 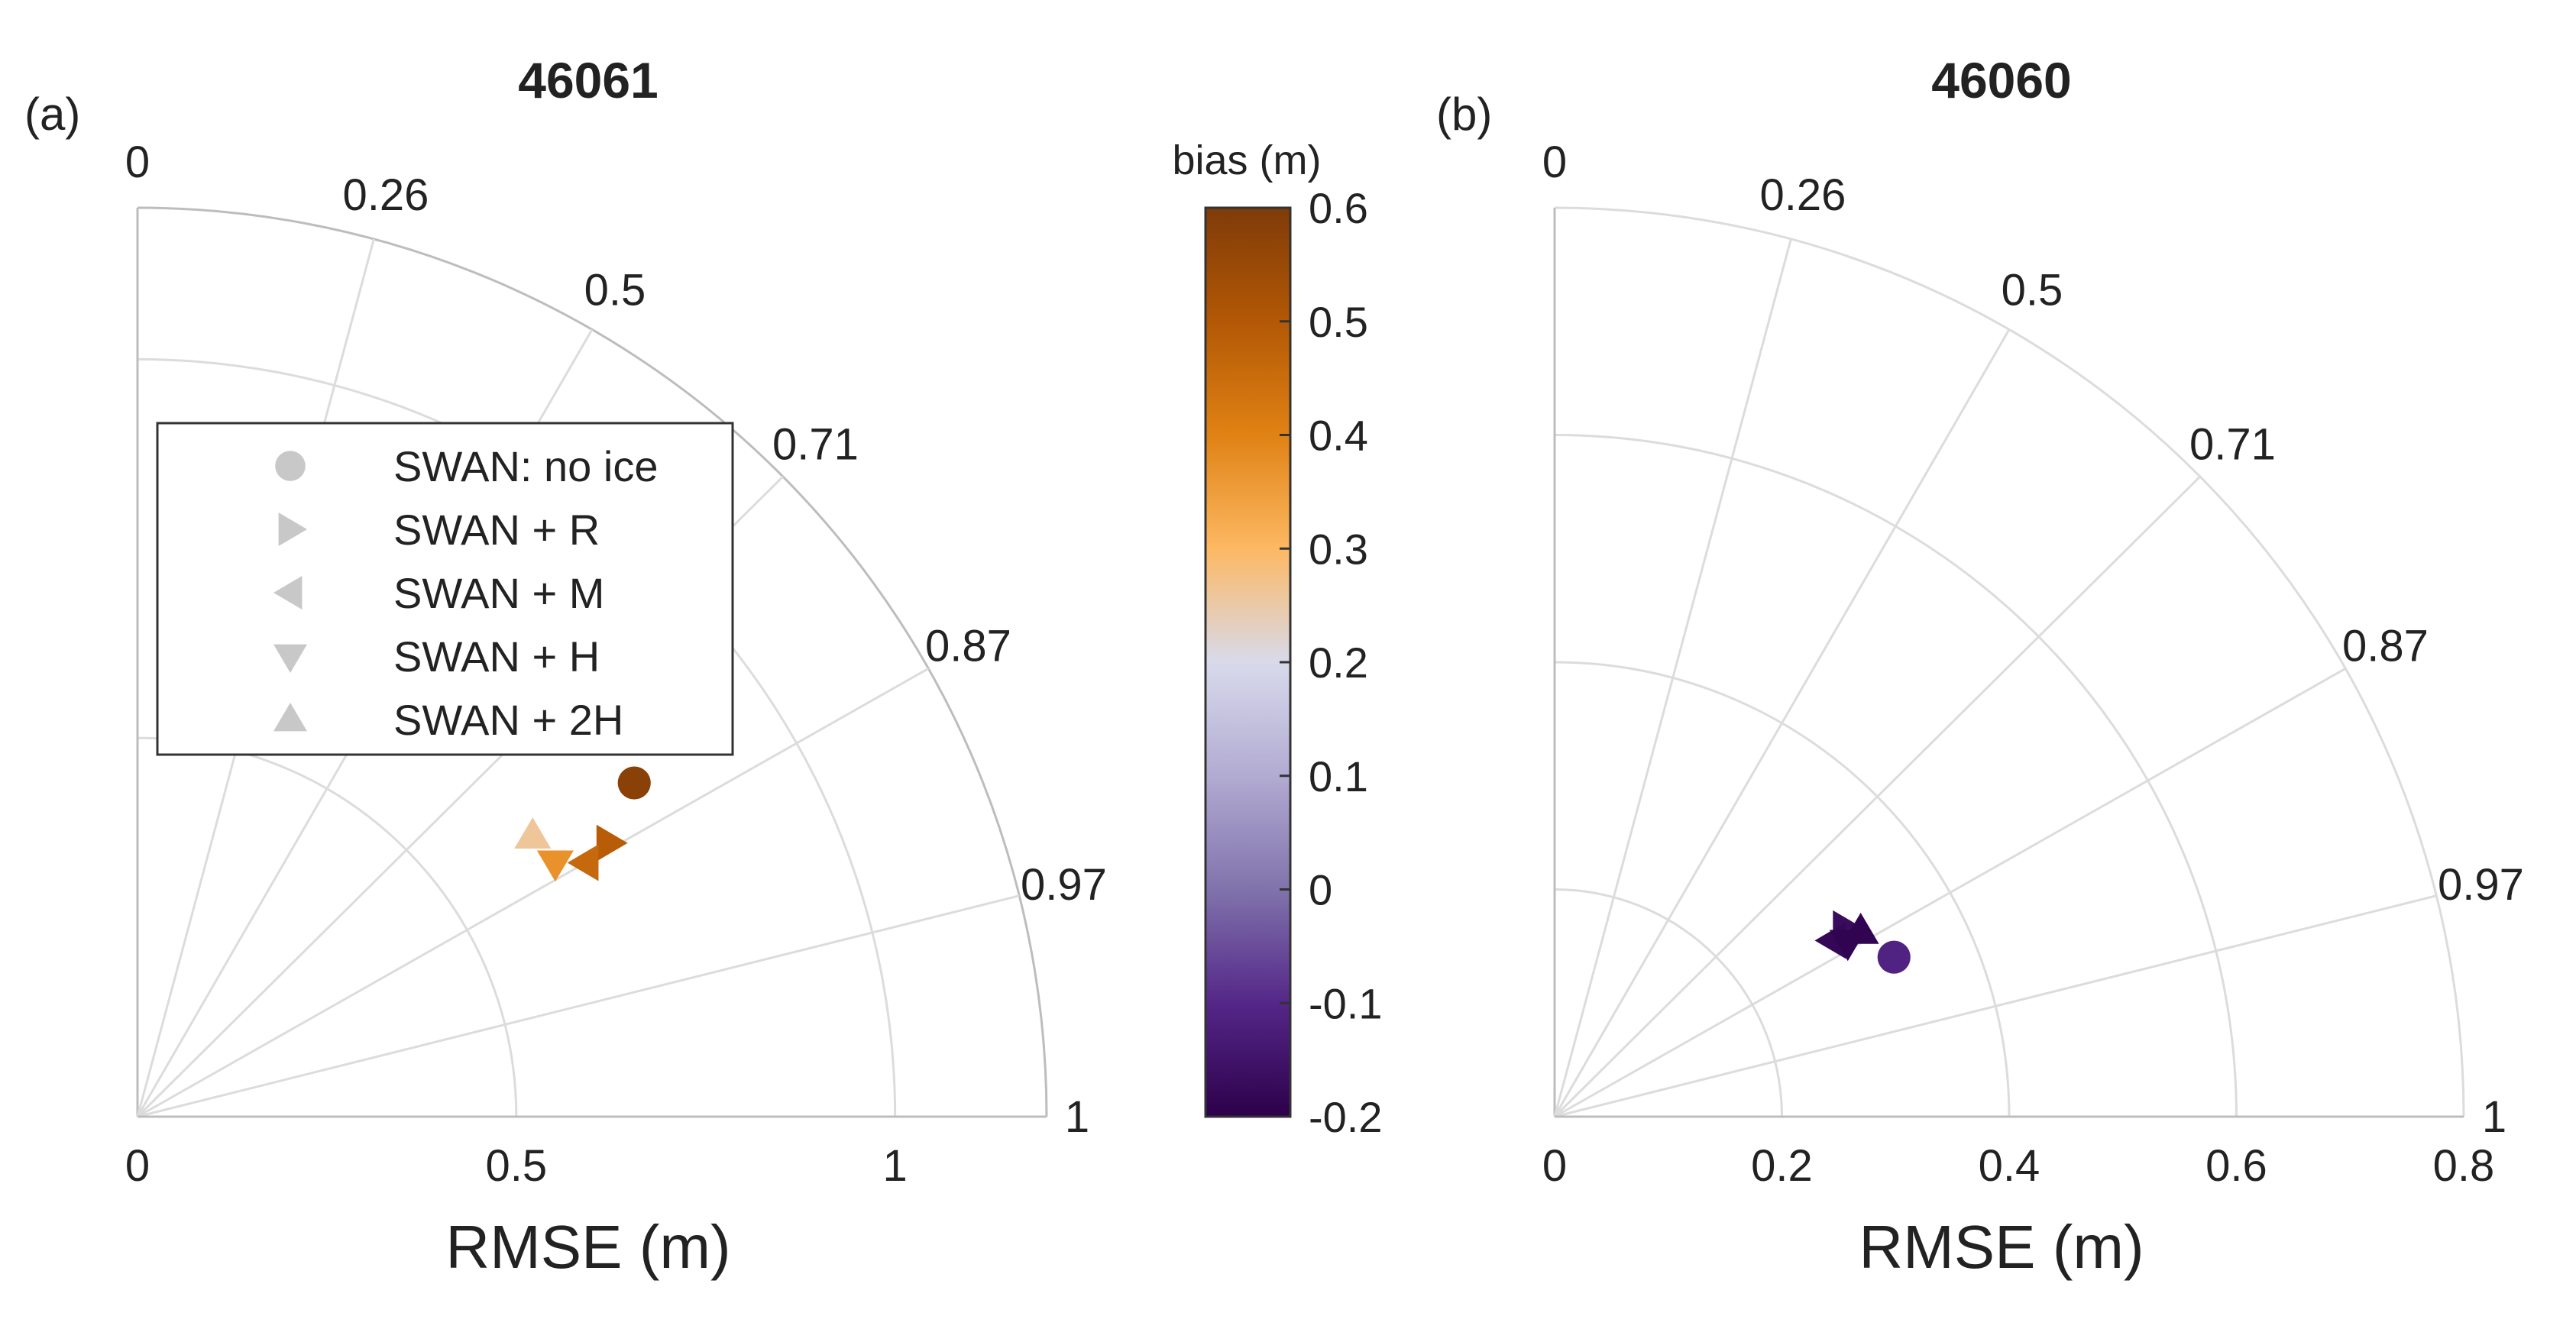 I want to click on panel-b-points, so click(x=1862, y=942).